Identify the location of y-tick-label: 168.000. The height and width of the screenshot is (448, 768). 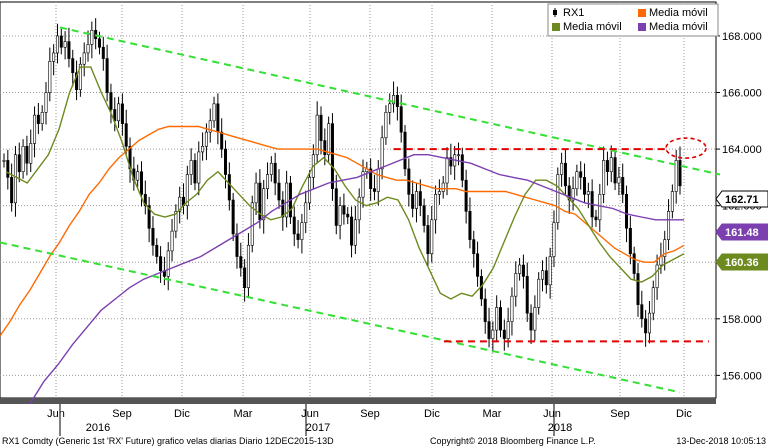
(742, 37).